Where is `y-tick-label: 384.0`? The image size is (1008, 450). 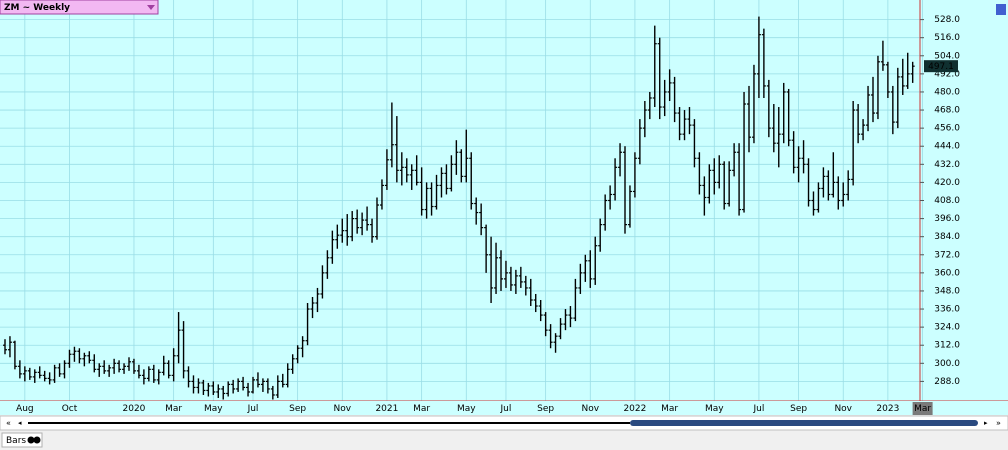
y-tick-label: 384.0 is located at coordinates (947, 237).